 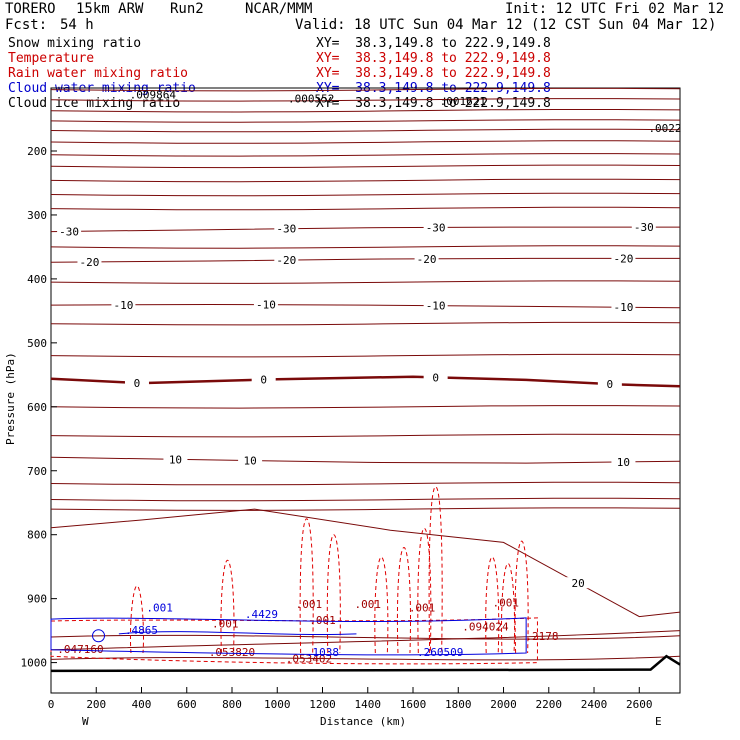 What do you see at coordinates (77, 25) in the screenshot?
I see `forecast-hour: 54 h` at bounding box center [77, 25].